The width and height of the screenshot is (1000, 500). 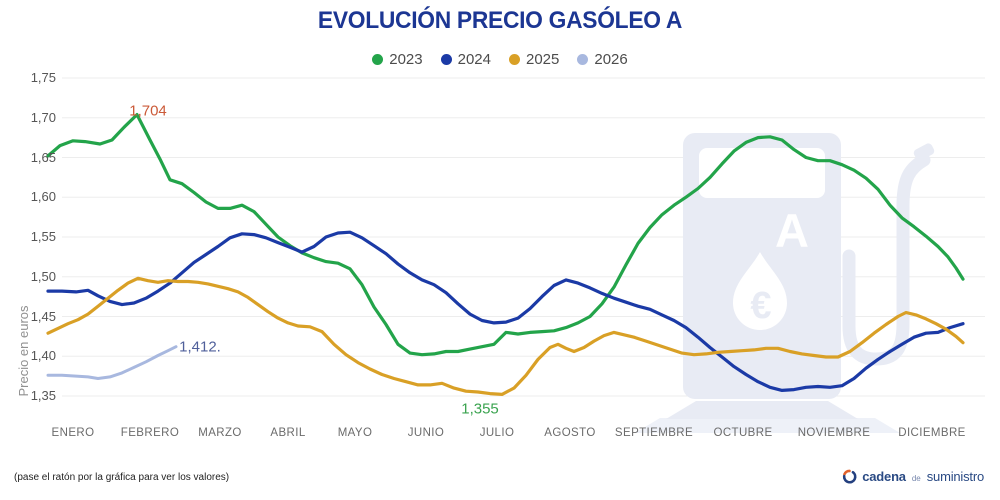 What do you see at coordinates (43, 276) in the screenshot?
I see `y-axis-tick-label: 1,50` at bounding box center [43, 276].